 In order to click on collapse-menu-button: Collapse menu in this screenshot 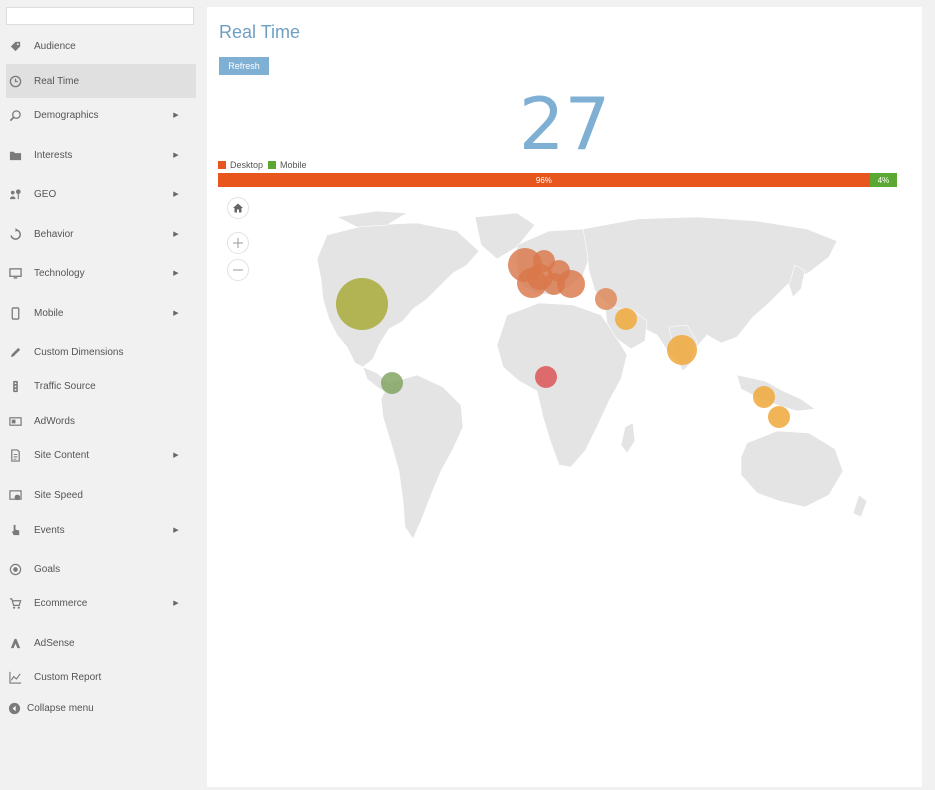, I will do `click(50, 708)`.